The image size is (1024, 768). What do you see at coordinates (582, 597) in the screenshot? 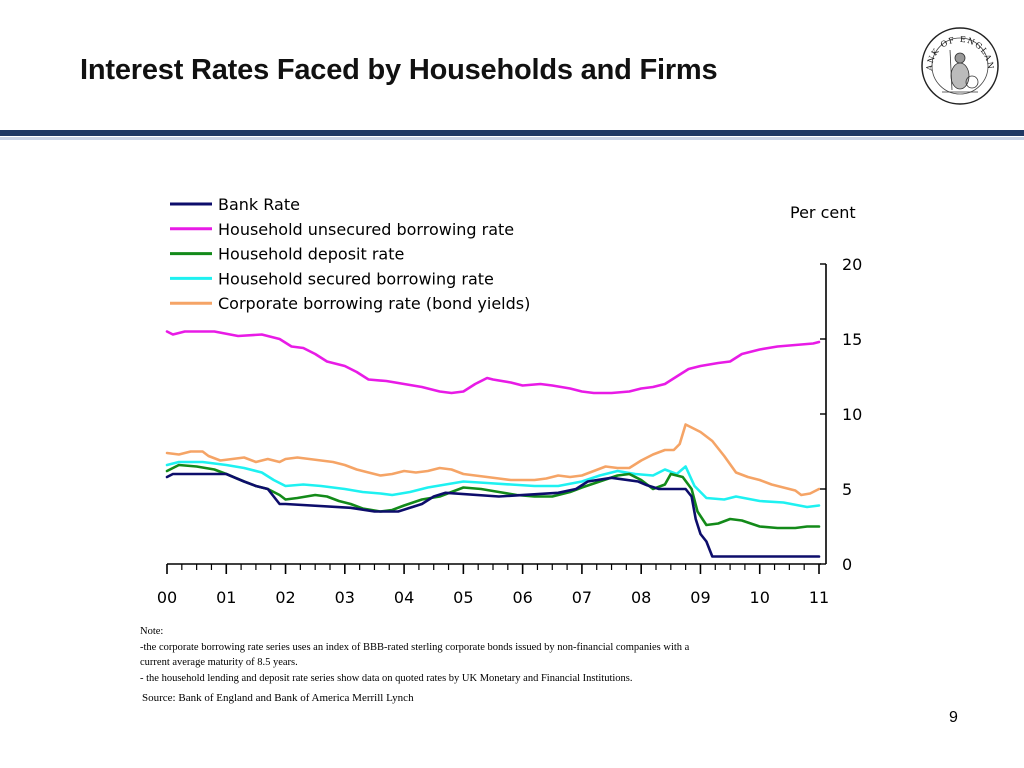
I see `x-tick-label-7: 07` at bounding box center [582, 597].